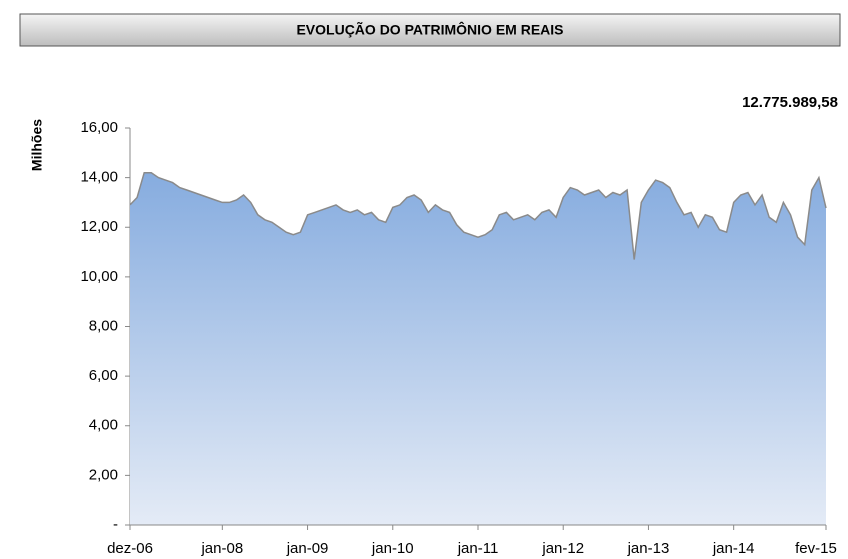 This screenshot has height=559, width=848. I want to click on y-tick-label: 10,00, so click(99, 276).